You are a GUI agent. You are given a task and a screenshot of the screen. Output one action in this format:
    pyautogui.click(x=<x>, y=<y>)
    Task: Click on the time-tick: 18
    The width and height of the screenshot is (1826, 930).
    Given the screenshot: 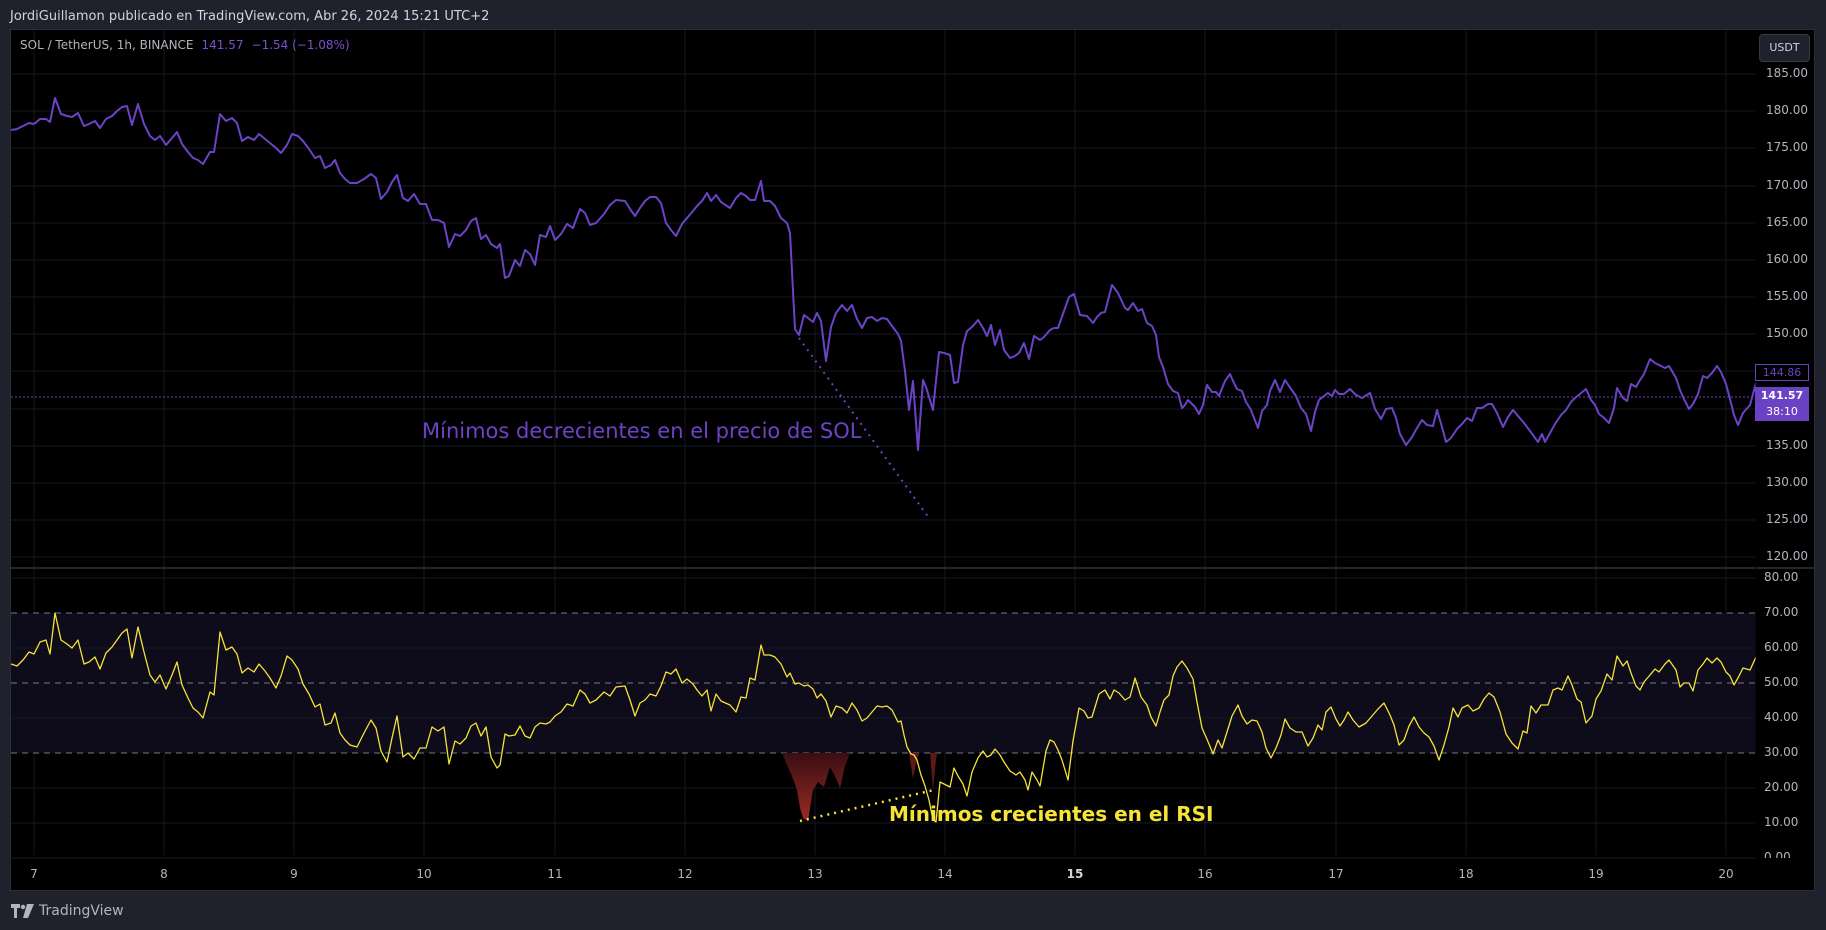 What is the action you would take?
    pyautogui.click(x=1466, y=874)
    